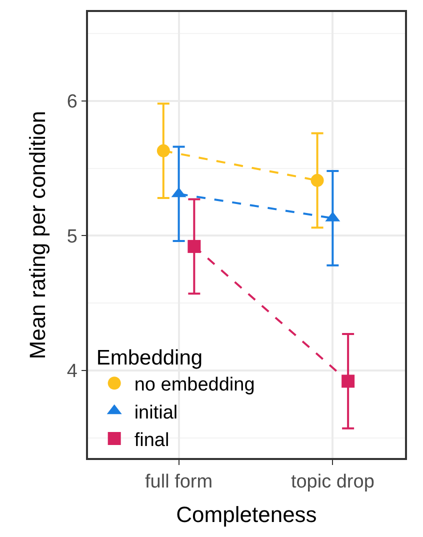 The height and width of the screenshot is (537, 423). Describe the element at coordinates (246, 514) in the screenshot. I see `x-axis-title: Completeness` at that location.